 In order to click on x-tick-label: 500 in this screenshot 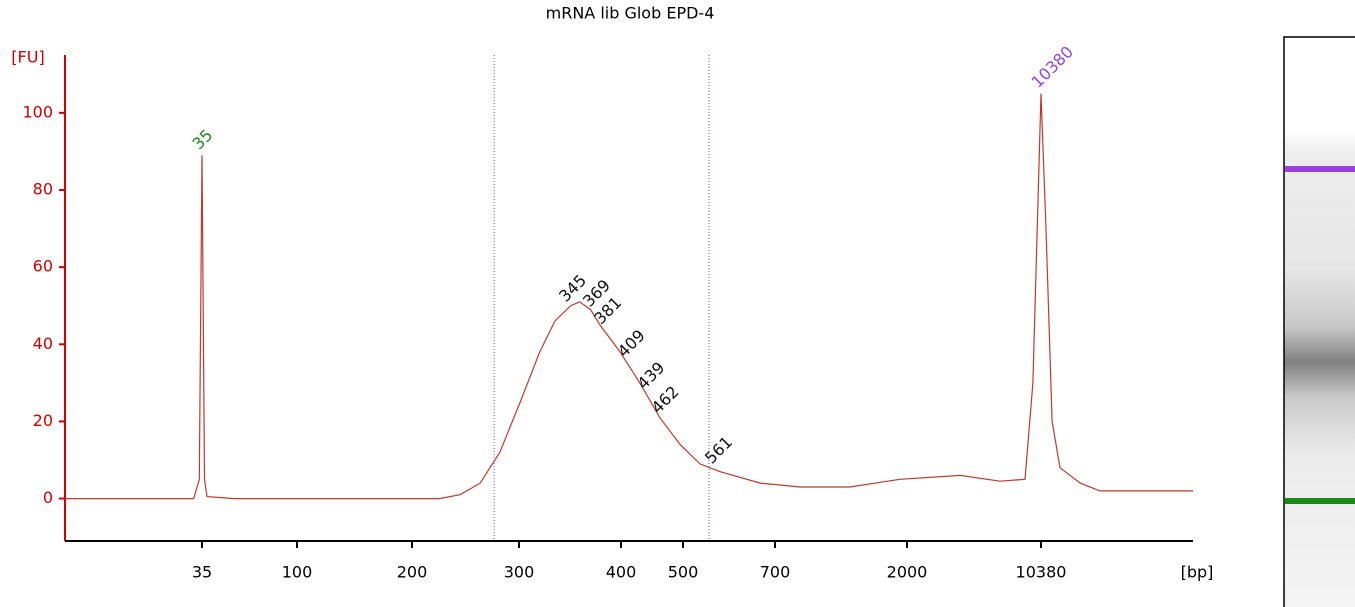, I will do `click(683, 572)`.